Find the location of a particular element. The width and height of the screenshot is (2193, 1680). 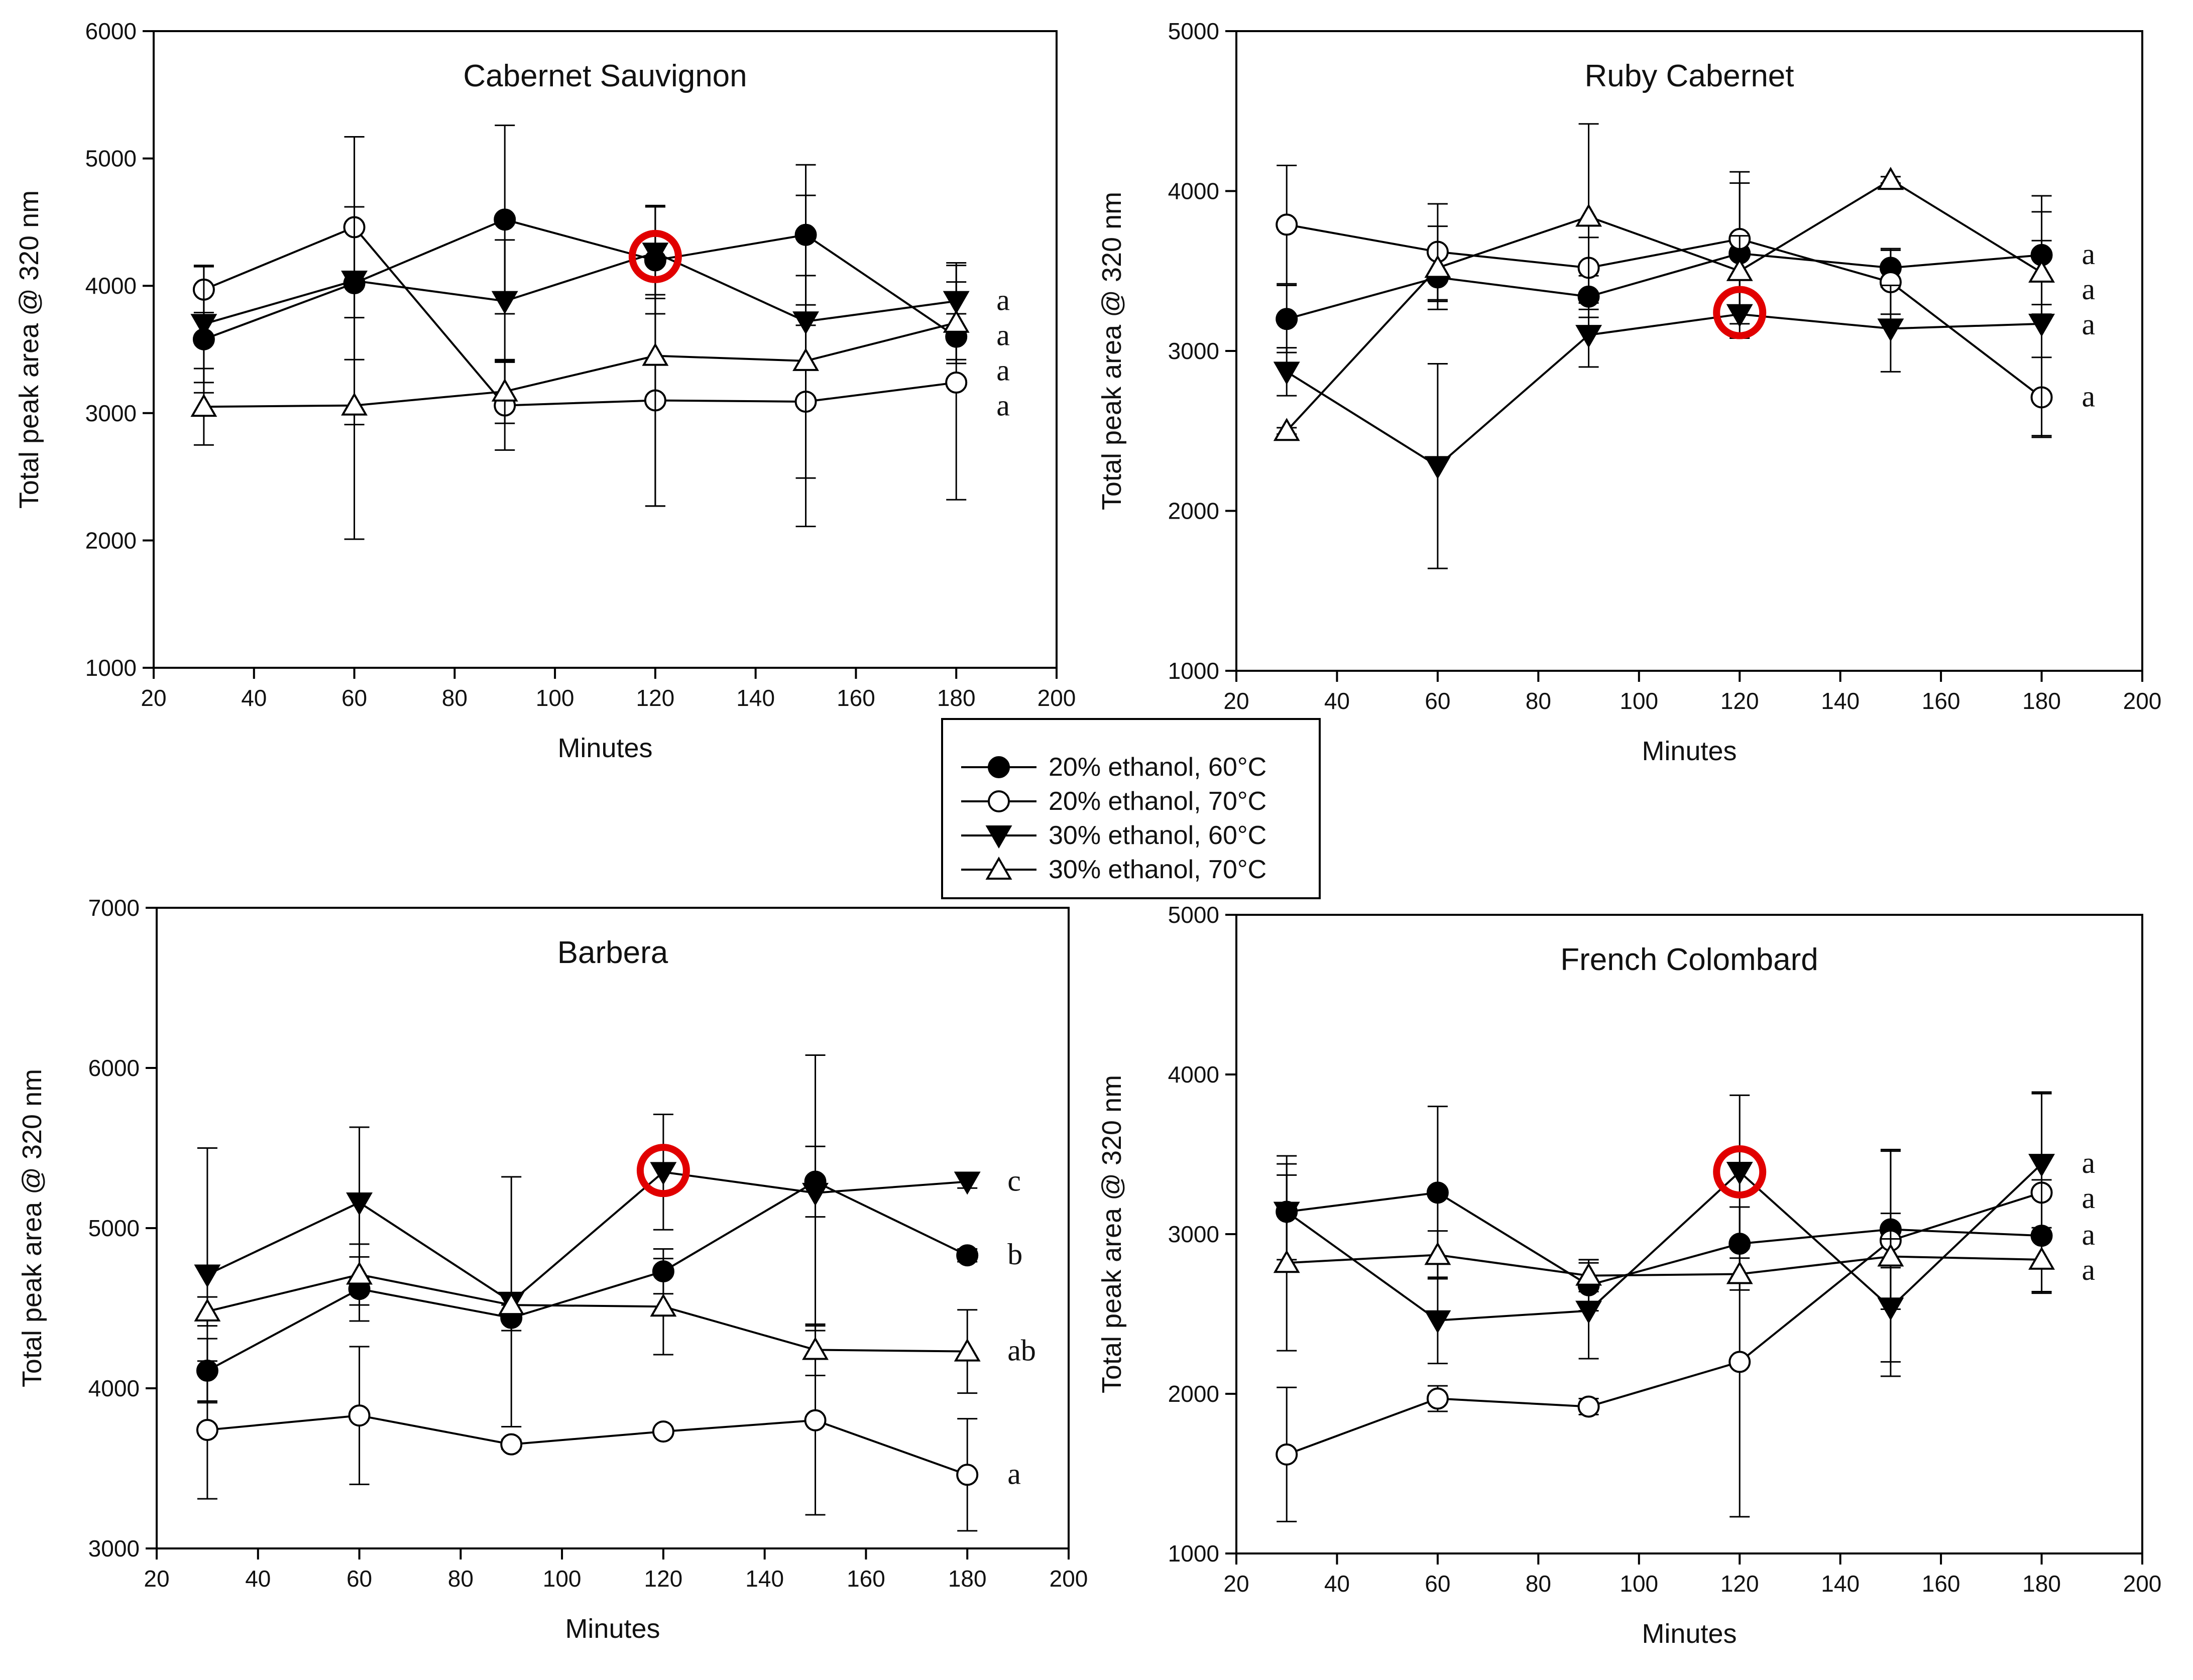

legend-item: 20% ethanol, 60°C is located at coordinates (1131, 767).